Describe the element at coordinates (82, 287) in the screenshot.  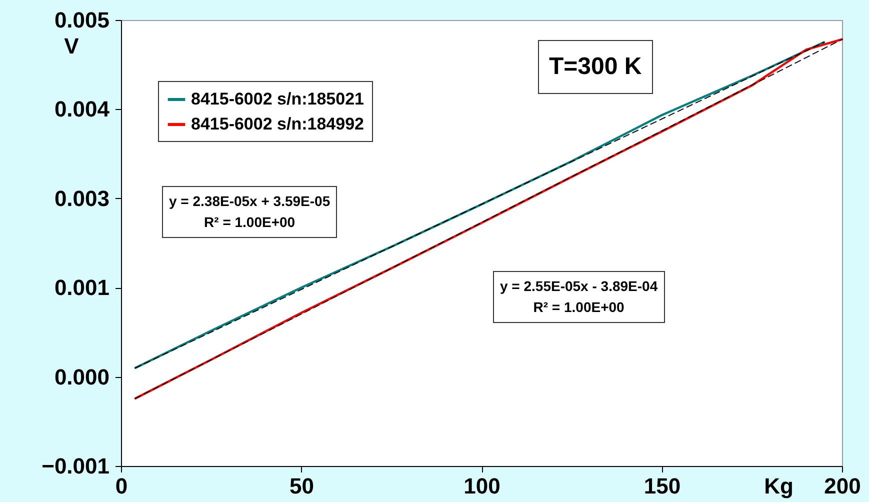
I see `y-tick-label: 0.001` at that location.